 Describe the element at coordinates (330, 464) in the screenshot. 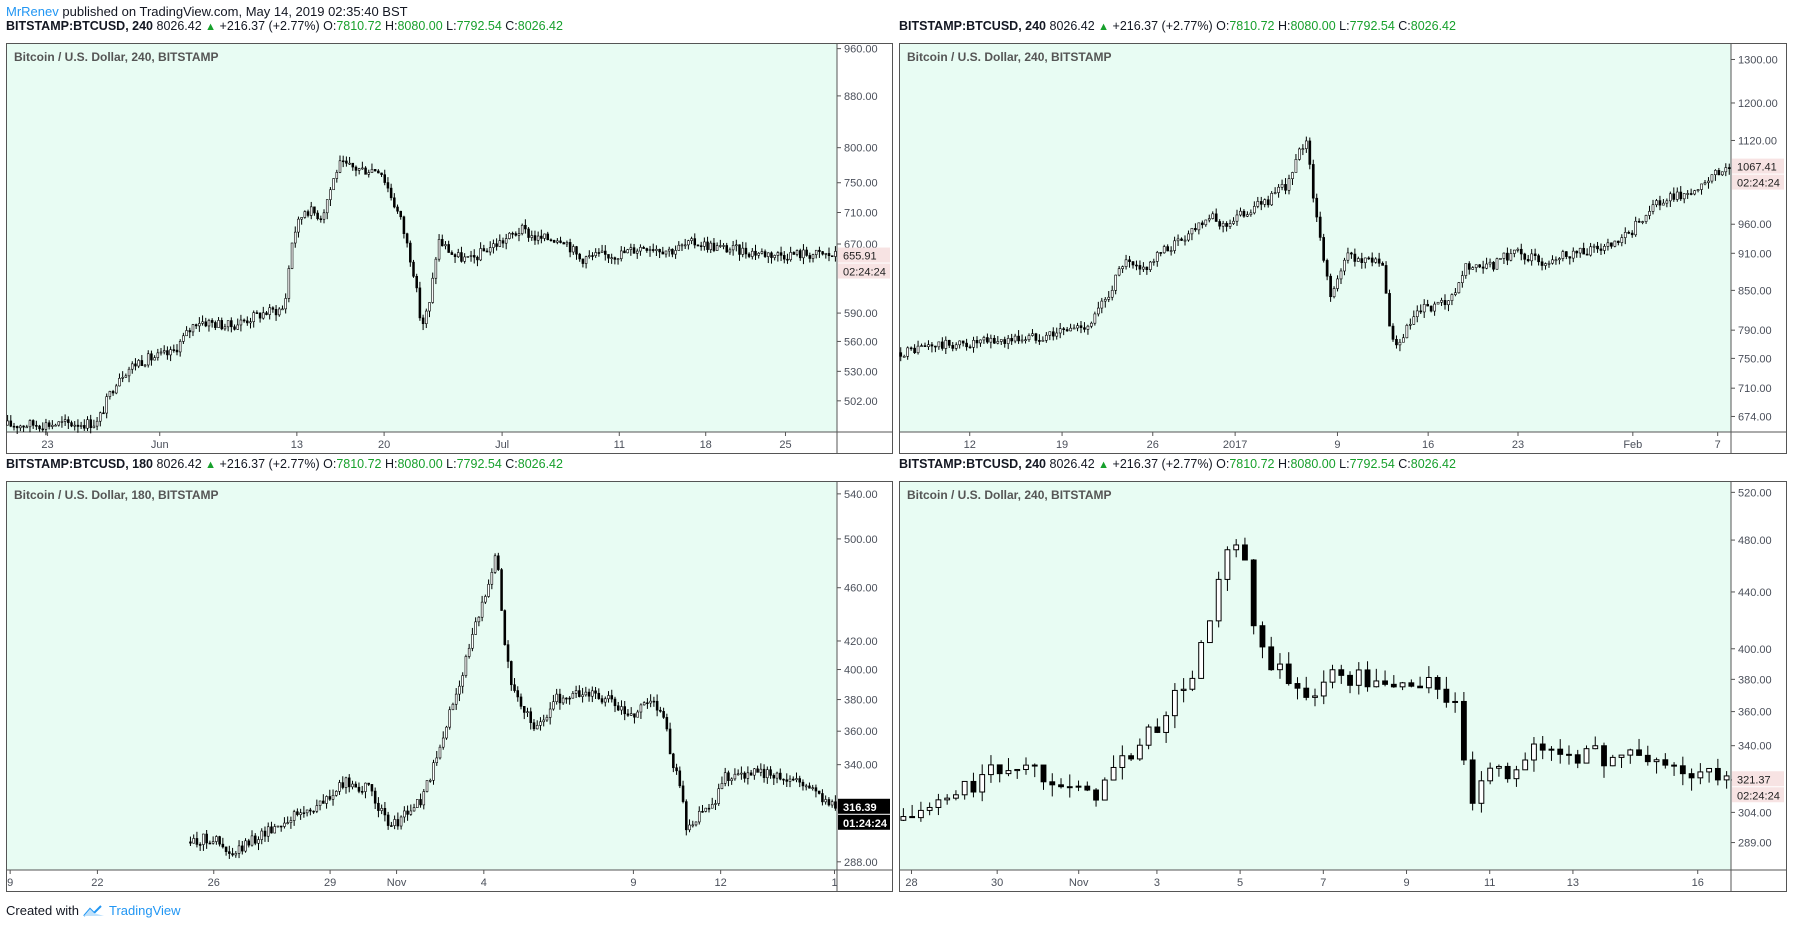

I see `open-label: O:` at that location.